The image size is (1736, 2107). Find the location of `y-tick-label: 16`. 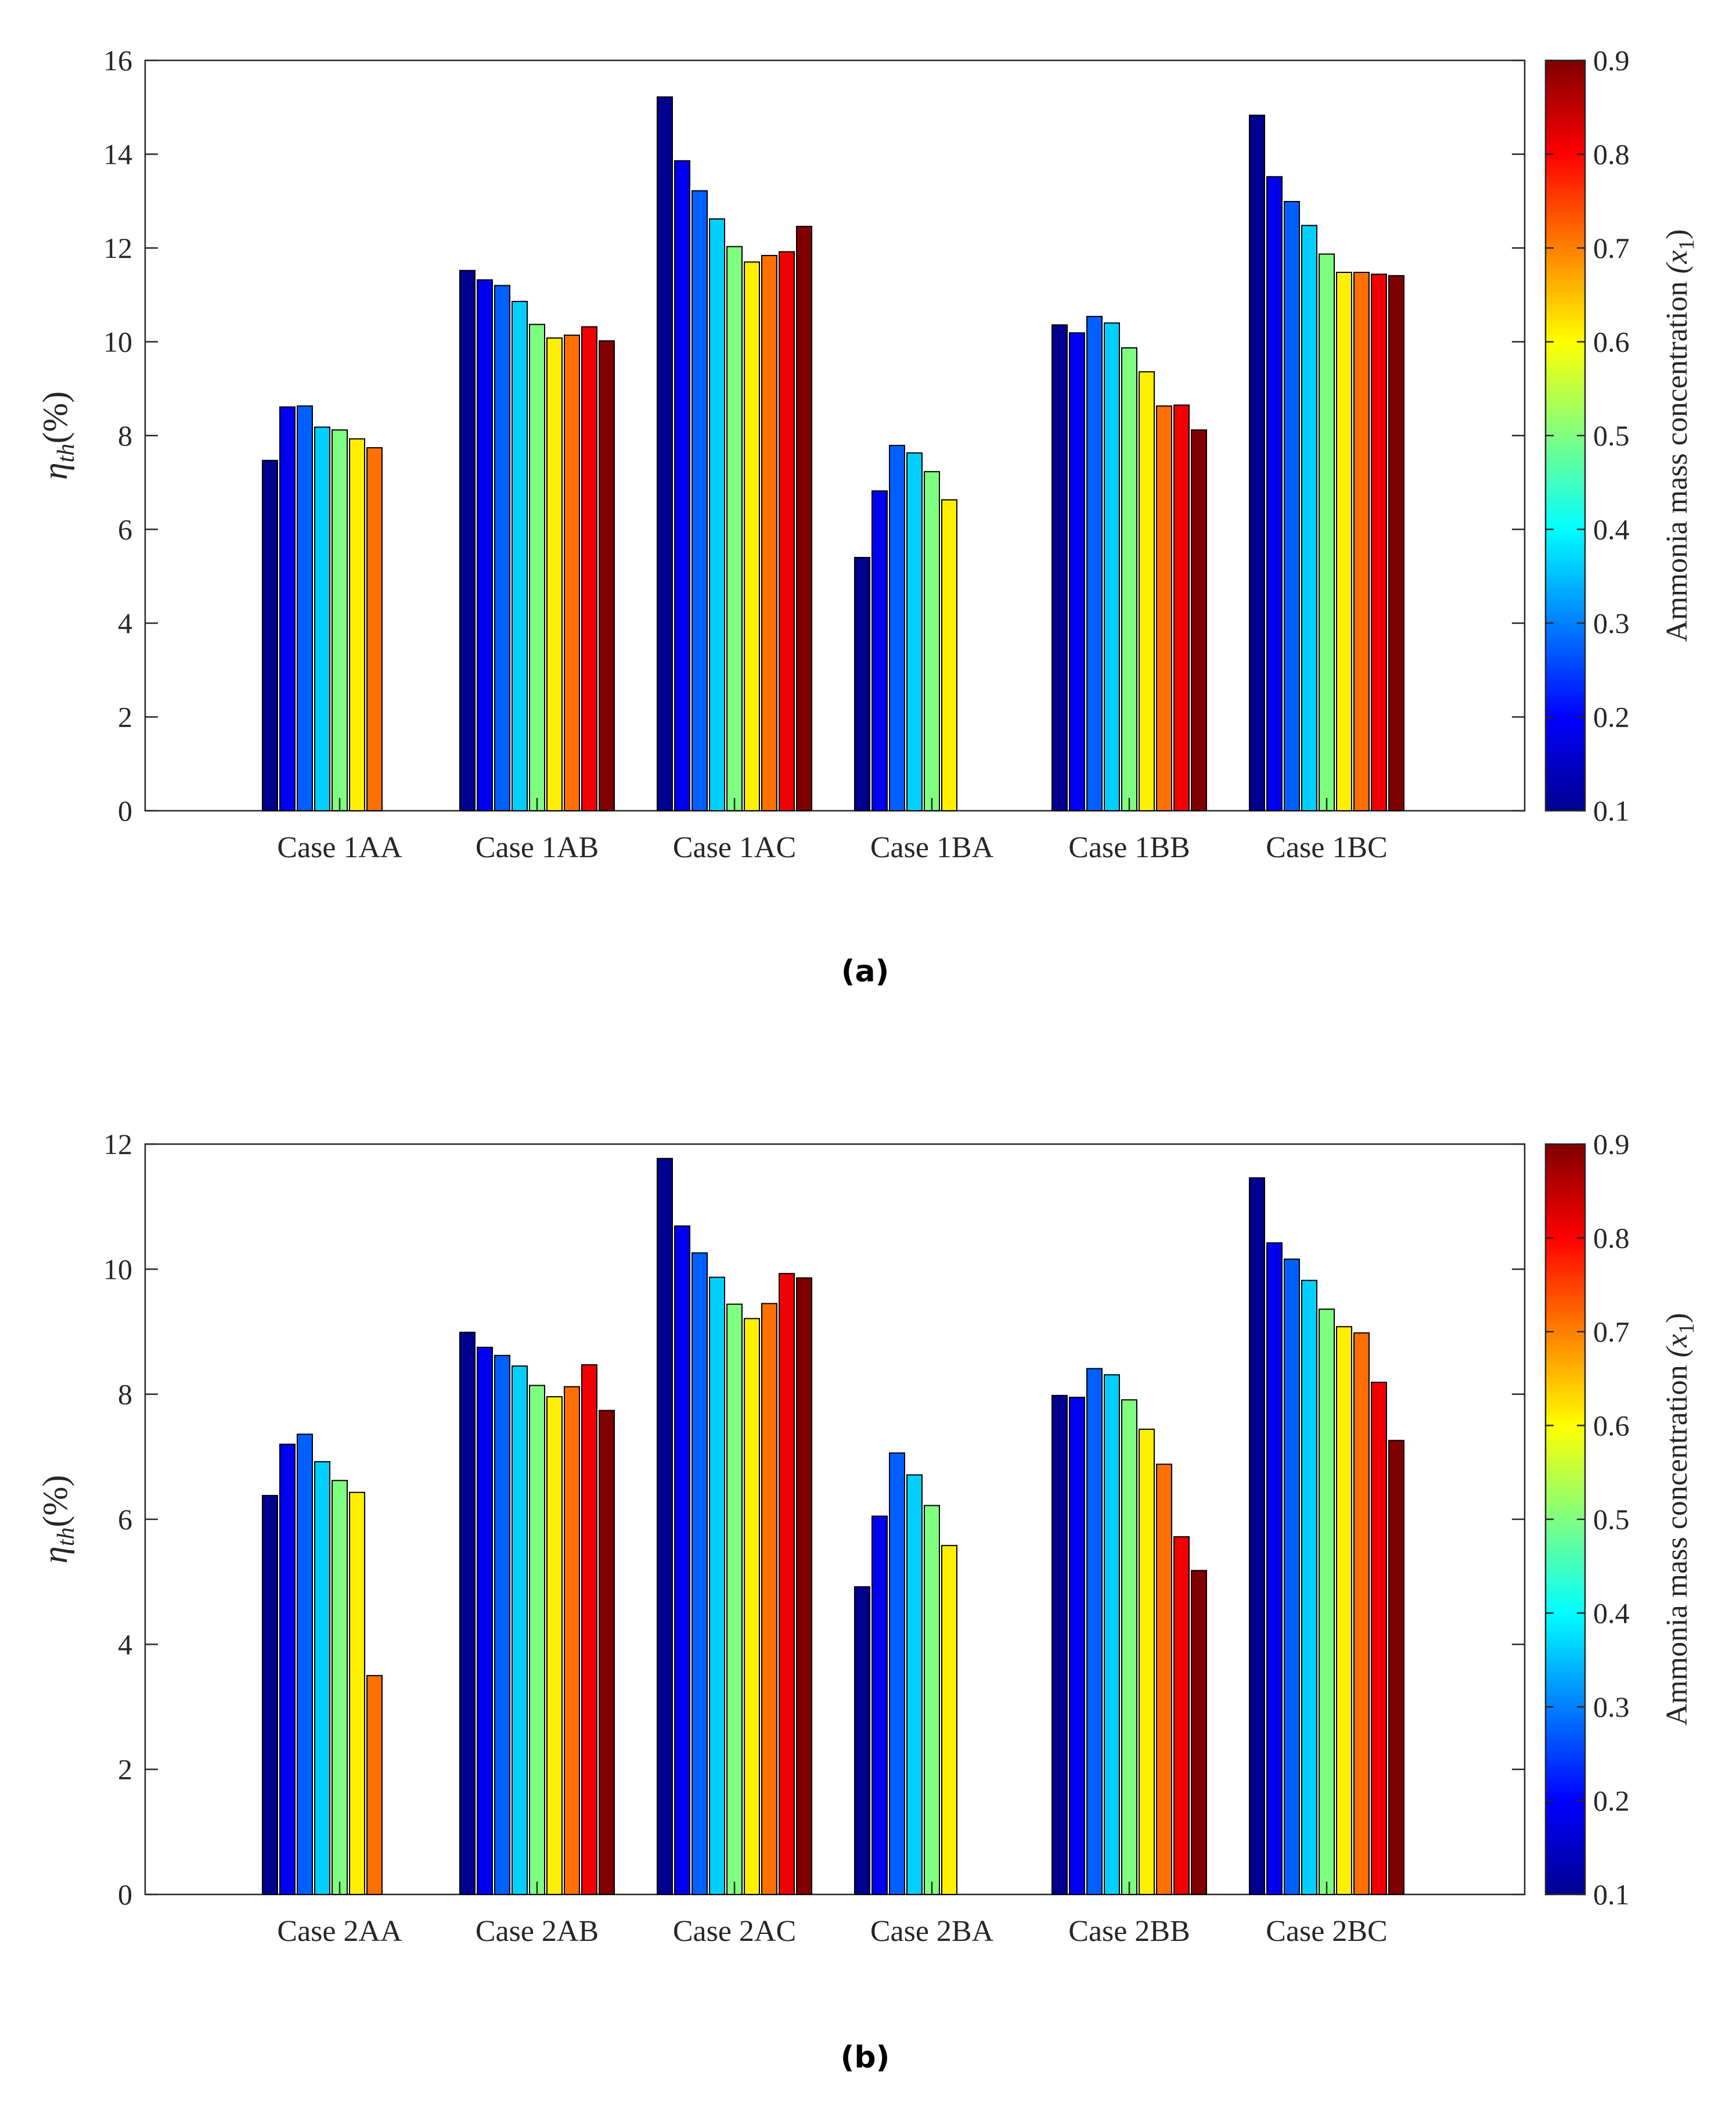

y-tick-label: 16 is located at coordinates (117, 61).